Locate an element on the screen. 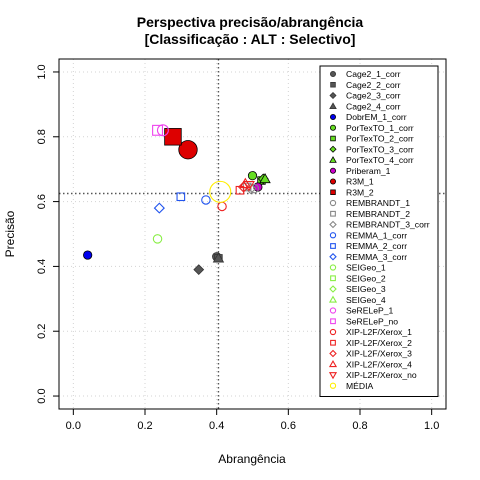 This screenshot has height=480, width=480. x-tick-label: 1.0 is located at coordinates (431, 426).